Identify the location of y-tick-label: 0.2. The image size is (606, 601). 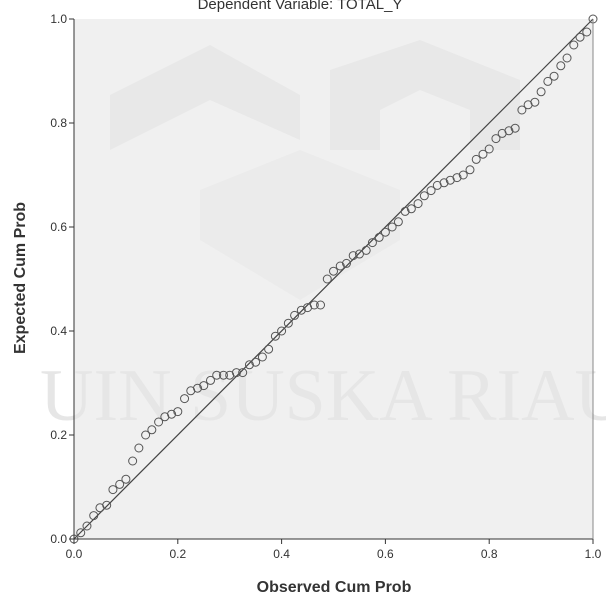
(58, 435).